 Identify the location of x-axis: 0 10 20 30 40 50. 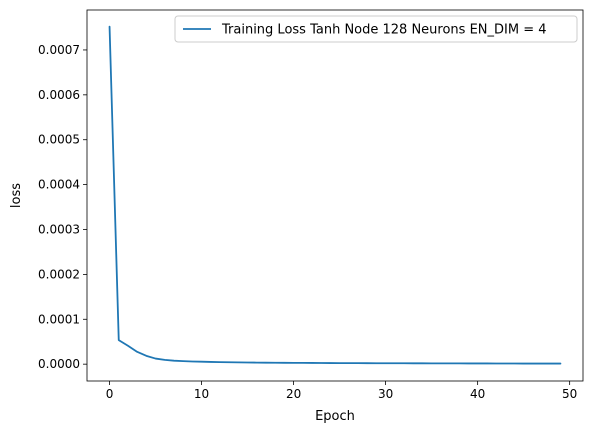
(341, 391).